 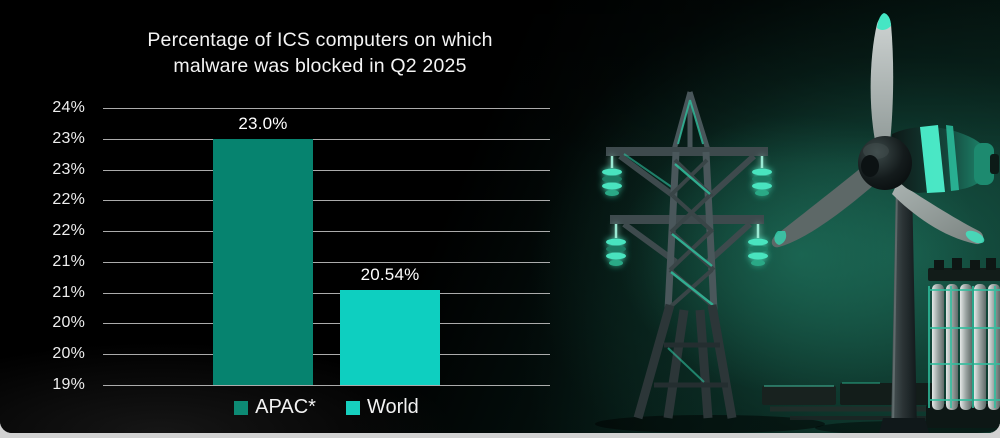 I want to click on bar-apac, so click(x=263, y=261).